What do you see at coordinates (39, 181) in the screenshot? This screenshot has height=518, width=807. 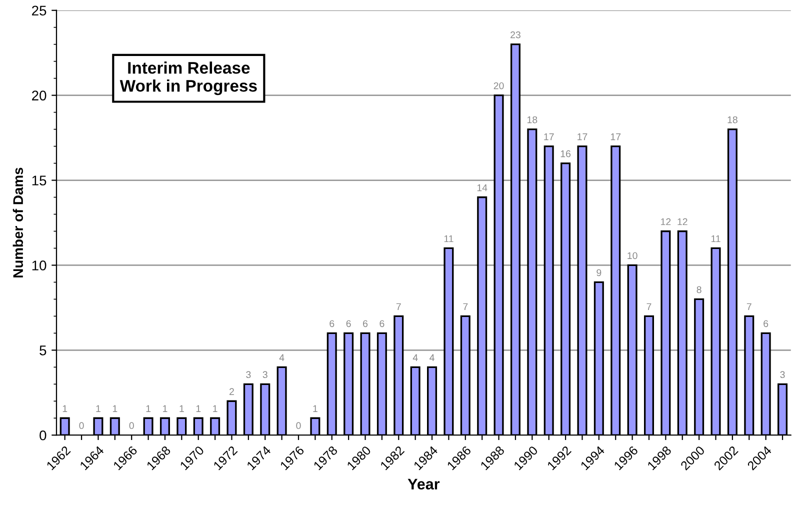 I see `y-tick-label: 15` at bounding box center [39, 181].